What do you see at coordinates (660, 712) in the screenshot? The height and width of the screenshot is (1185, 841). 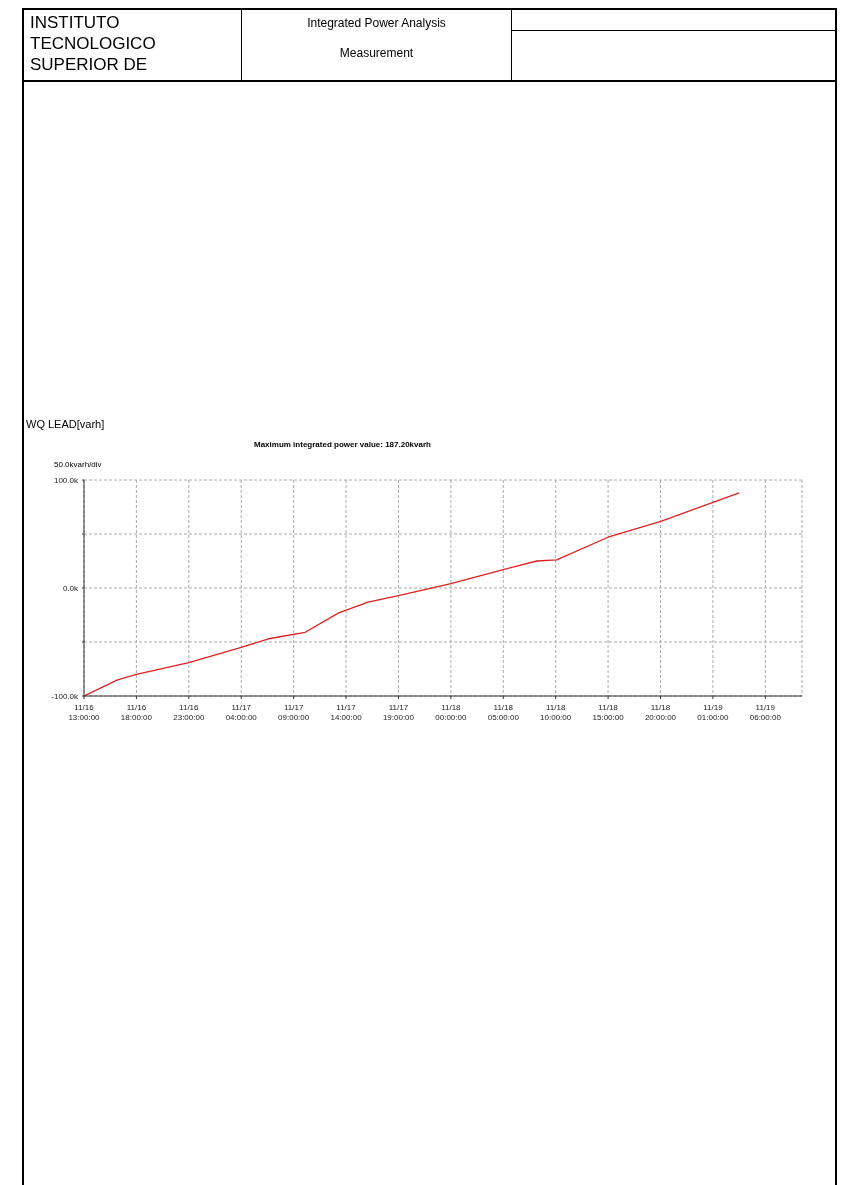 I see `x-tick-label: 11/18 20:00:00` at bounding box center [660, 712].